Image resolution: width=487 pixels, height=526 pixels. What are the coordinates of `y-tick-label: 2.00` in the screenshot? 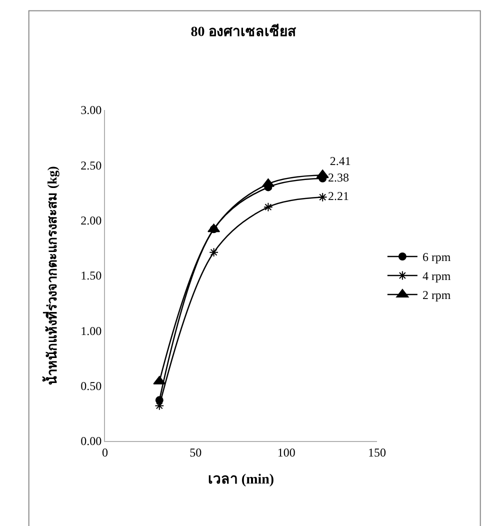 It's located at (91, 221).